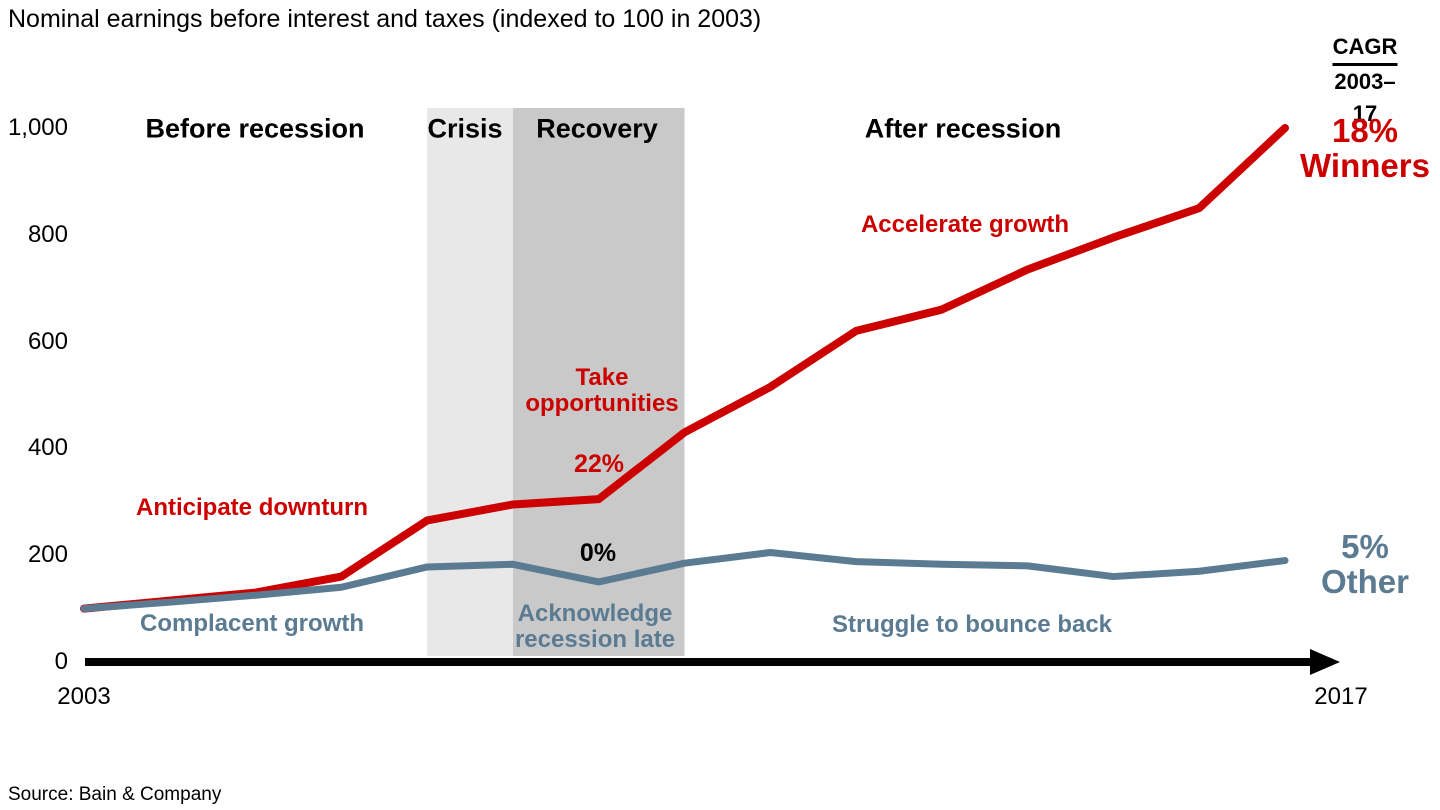 This screenshot has height=810, width=1440. I want to click on cagr-header: CAGR 2003–17, so click(1365, 80).